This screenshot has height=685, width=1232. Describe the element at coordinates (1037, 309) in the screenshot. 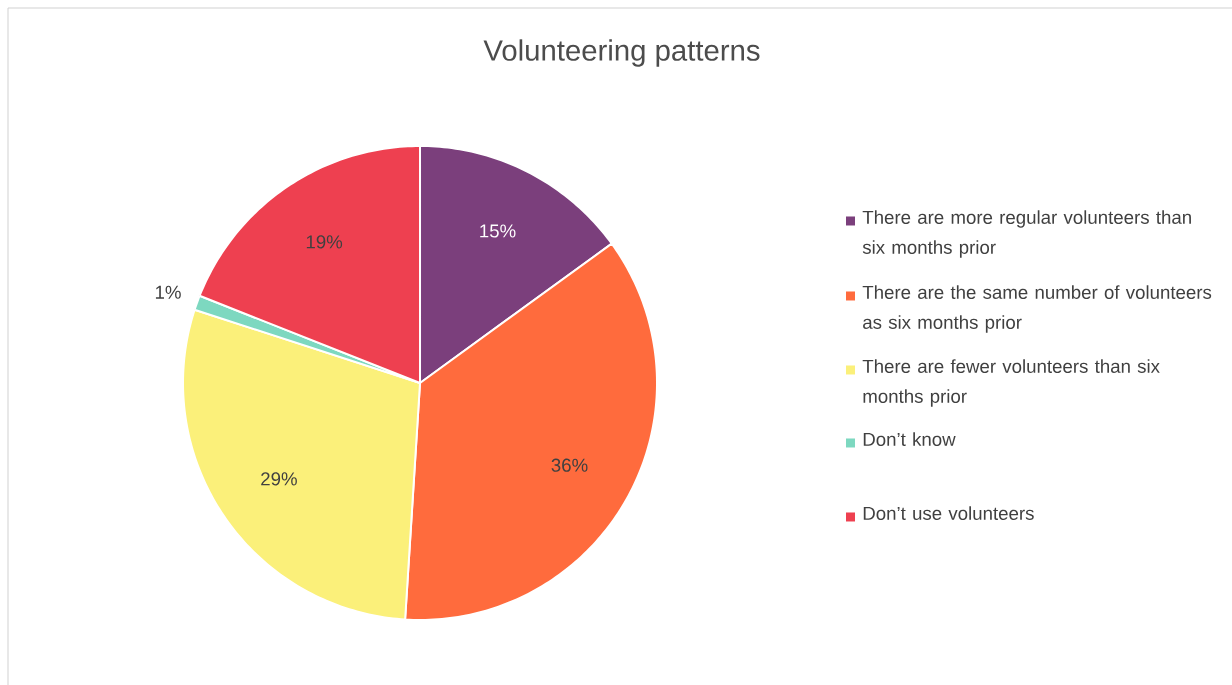

I see `legend-label: There are the same number of volunteers as six months prior` at that location.